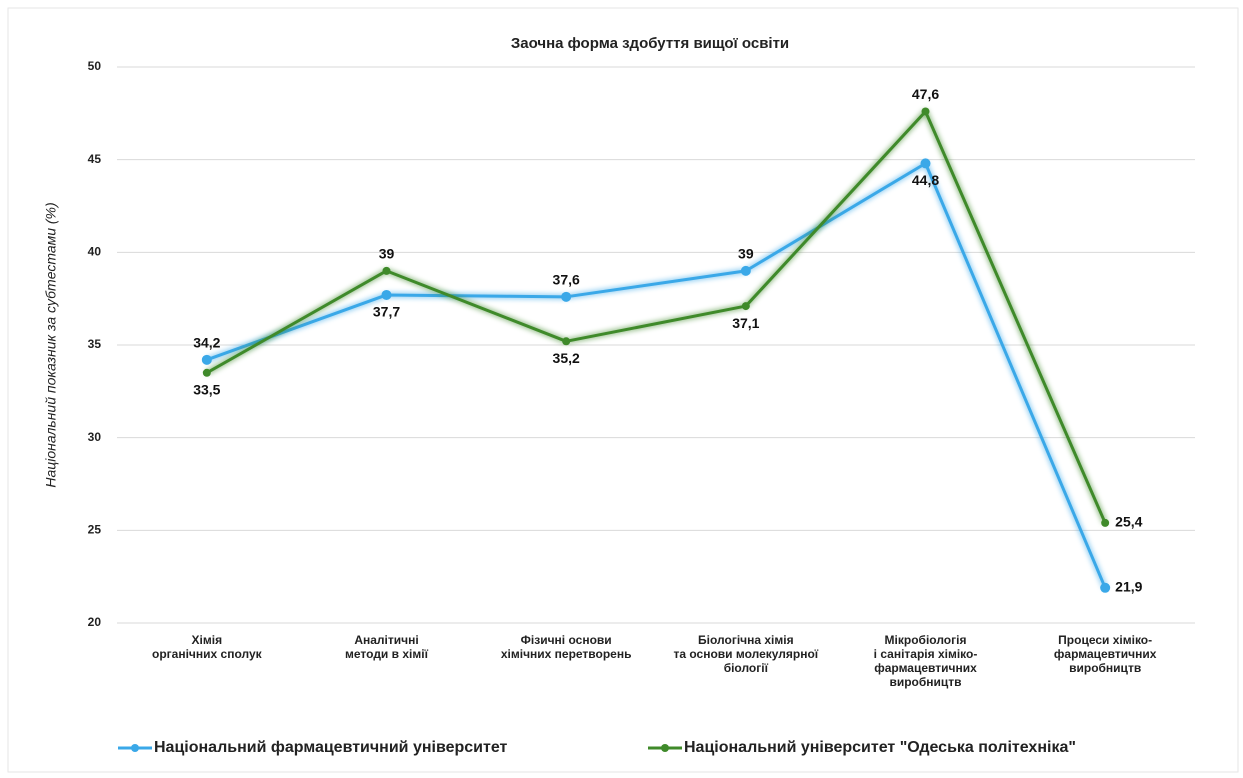 Image resolution: width=1243 pixels, height=778 pixels. Describe the element at coordinates (331, 747) in the screenshot. I see `legend-label: Національний фармацевтичний університет` at that location.